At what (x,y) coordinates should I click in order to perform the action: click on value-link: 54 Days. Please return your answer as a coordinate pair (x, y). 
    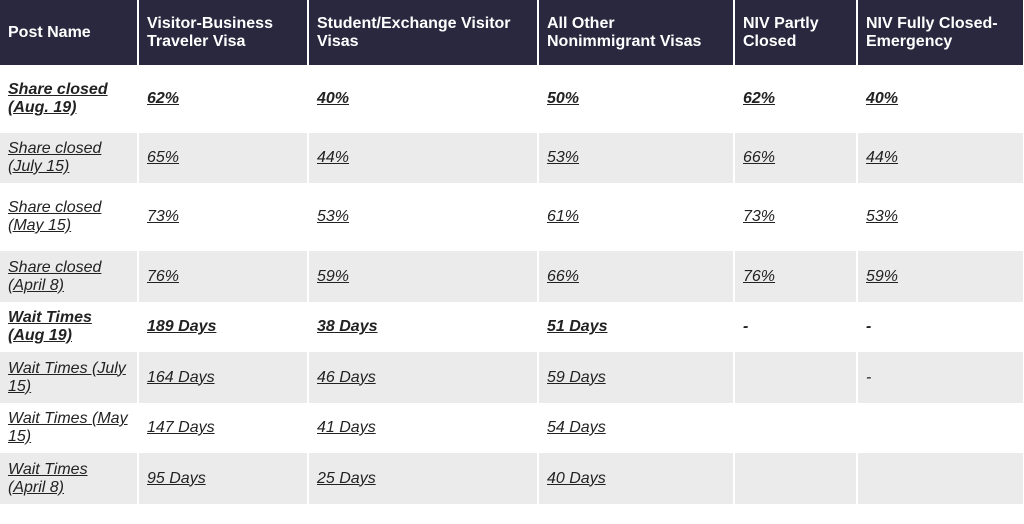
    Looking at the image, I should click on (576, 427).